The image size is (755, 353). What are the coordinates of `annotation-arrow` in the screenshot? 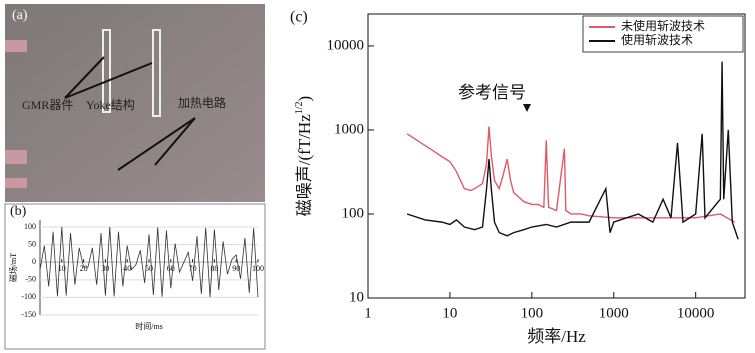 It's located at (527, 108).